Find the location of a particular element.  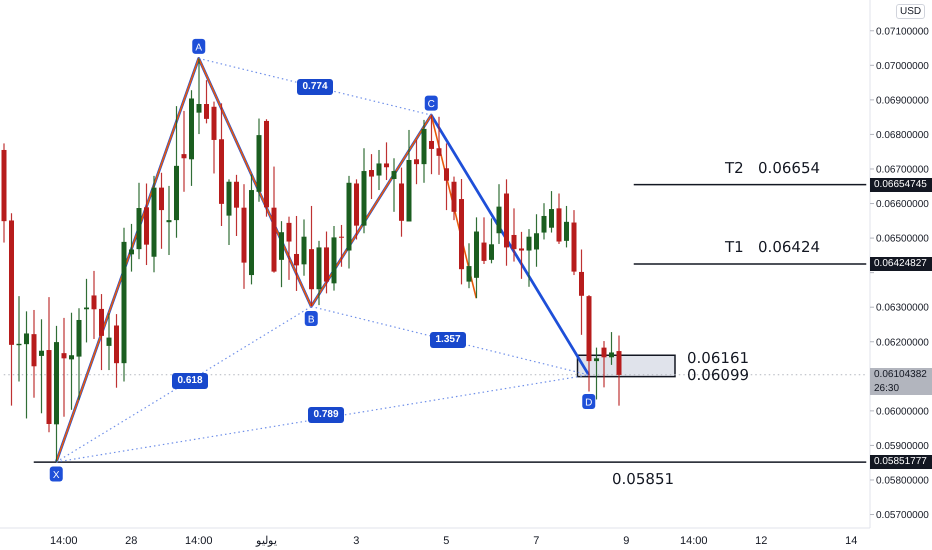

x-tick-label: 5 is located at coordinates (446, 540).